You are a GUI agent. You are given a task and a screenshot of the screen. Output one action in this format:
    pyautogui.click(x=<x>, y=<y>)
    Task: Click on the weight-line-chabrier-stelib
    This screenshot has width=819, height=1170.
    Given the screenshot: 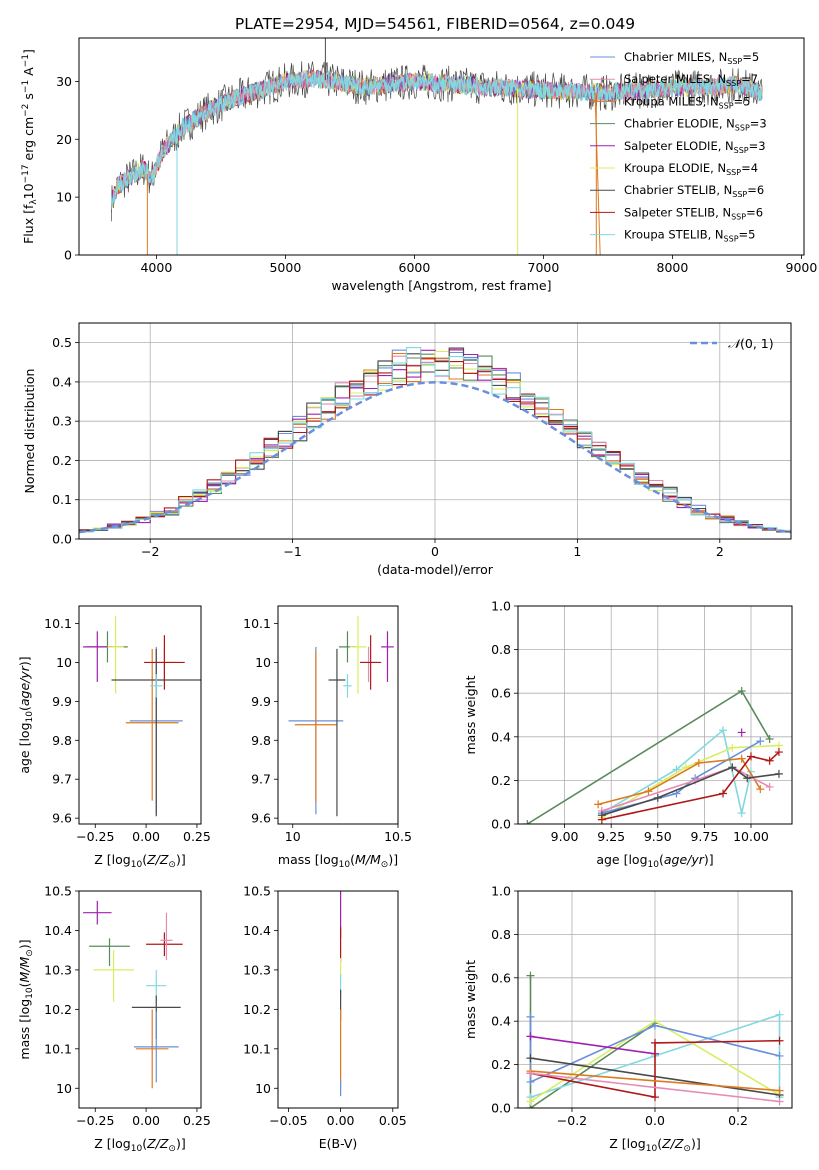 What is the action you would take?
    pyautogui.click(x=690, y=791)
    